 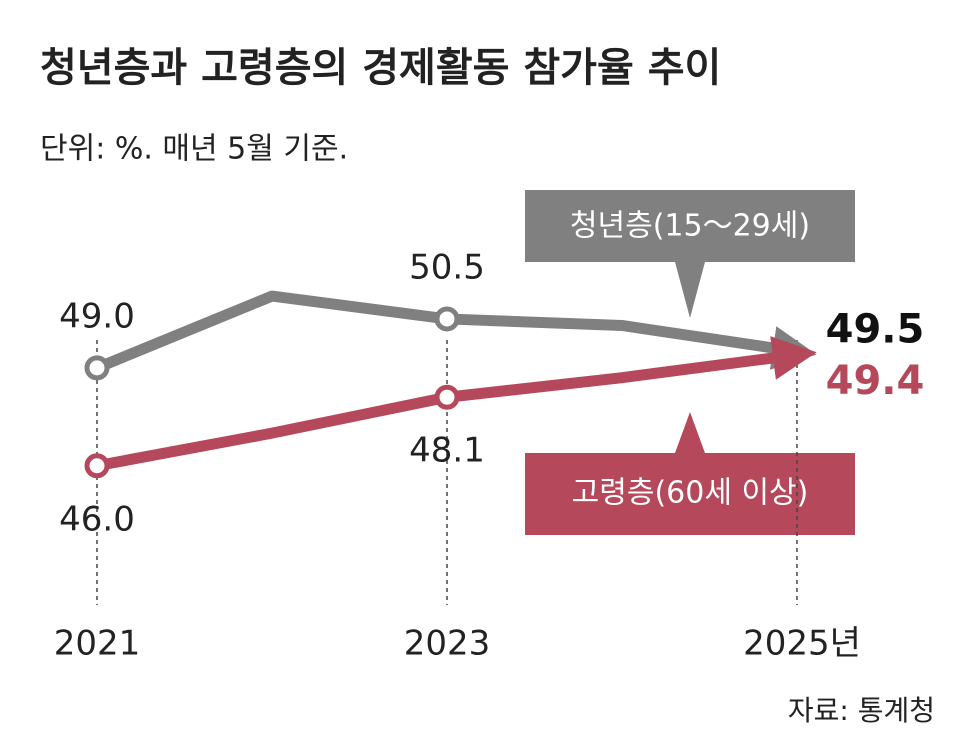 What do you see at coordinates (380, 68) in the screenshot?
I see `chart-title: 청년층과 고령층의 경제활동 참가율 추이` at bounding box center [380, 68].